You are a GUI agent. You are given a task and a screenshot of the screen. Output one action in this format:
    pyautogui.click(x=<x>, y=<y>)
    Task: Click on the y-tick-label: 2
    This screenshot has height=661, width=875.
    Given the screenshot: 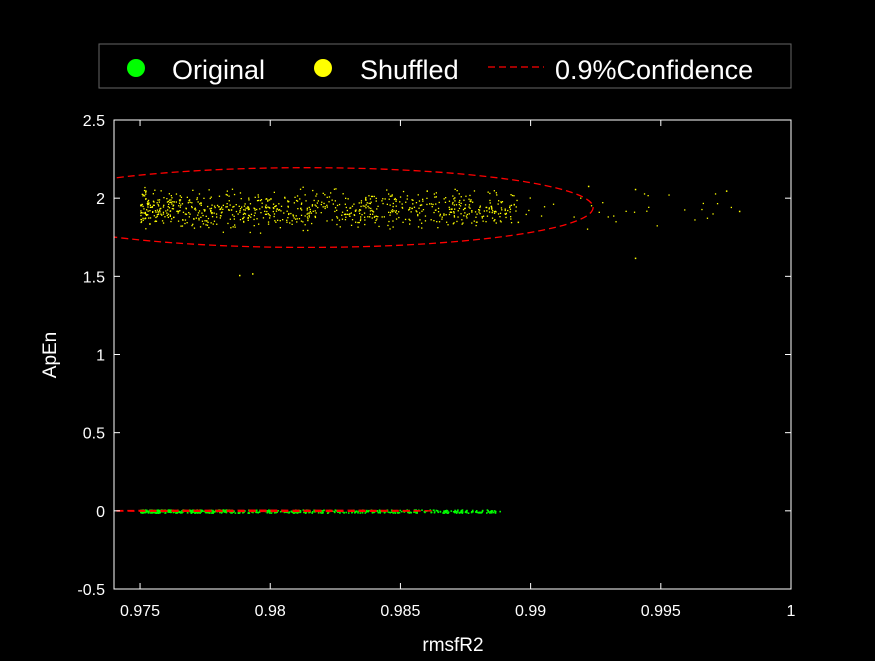 What is the action you would take?
    pyautogui.click(x=100, y=199)
    